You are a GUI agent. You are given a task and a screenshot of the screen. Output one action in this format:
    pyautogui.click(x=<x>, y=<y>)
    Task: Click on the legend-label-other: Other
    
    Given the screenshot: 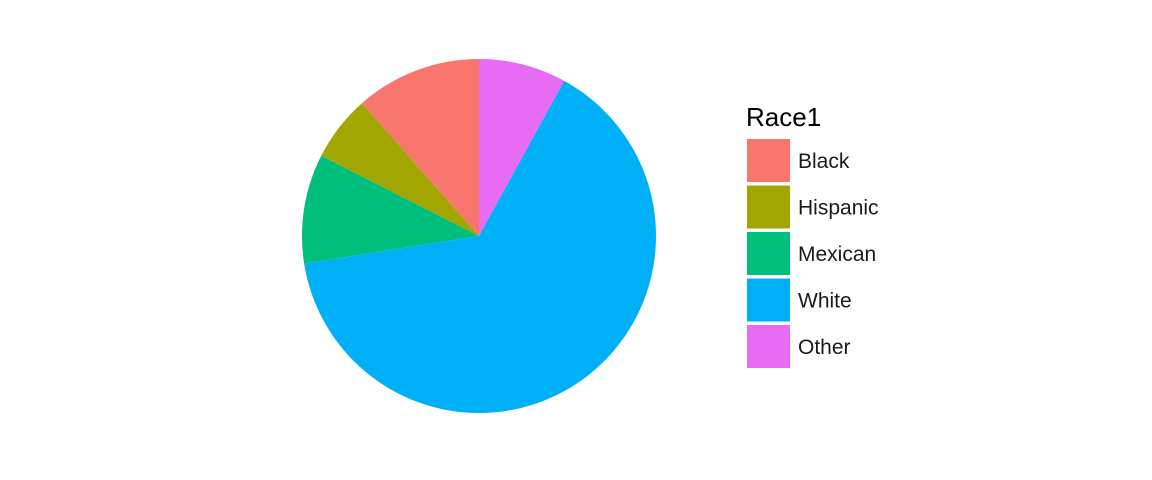 What is the action you would take?
    pyautogui.click(x=824, y=347)
    